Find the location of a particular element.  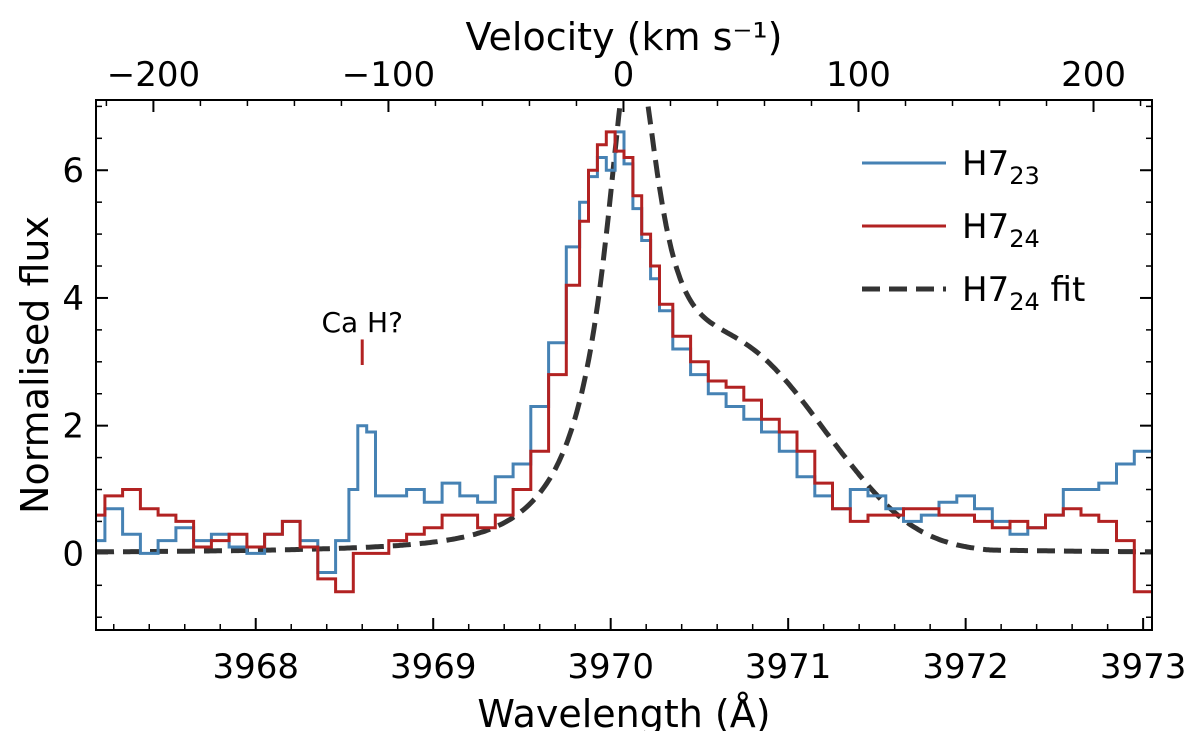

legend-label-h7-24-name: H7 is located at coordinates (985, 227).